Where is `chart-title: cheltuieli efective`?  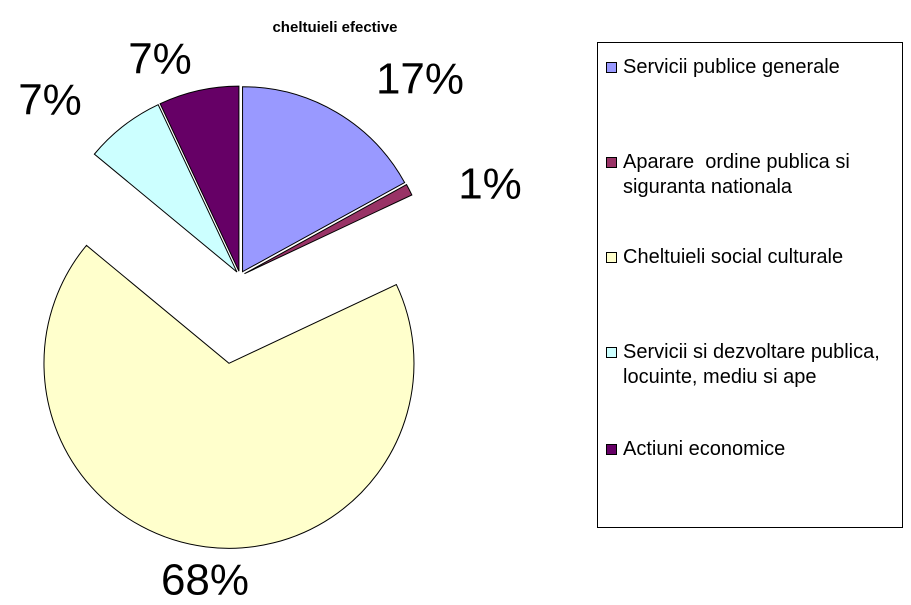 chart-title: cheltuieli efective is located at coordinates (334, 27).